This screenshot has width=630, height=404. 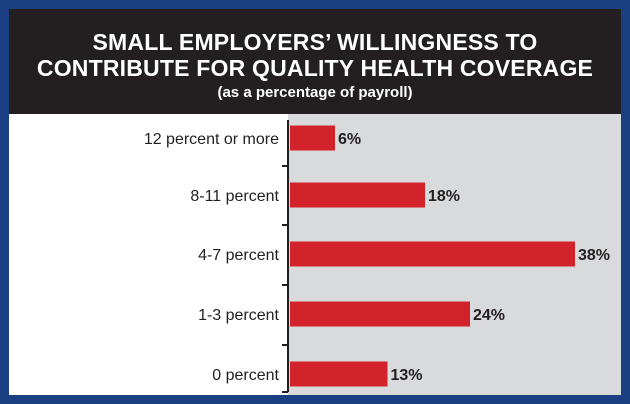 What do you see at coordinates (238, 255) in the screenshot?
I see `category-label: 4-7 percent` at bounding box center [238, 255].